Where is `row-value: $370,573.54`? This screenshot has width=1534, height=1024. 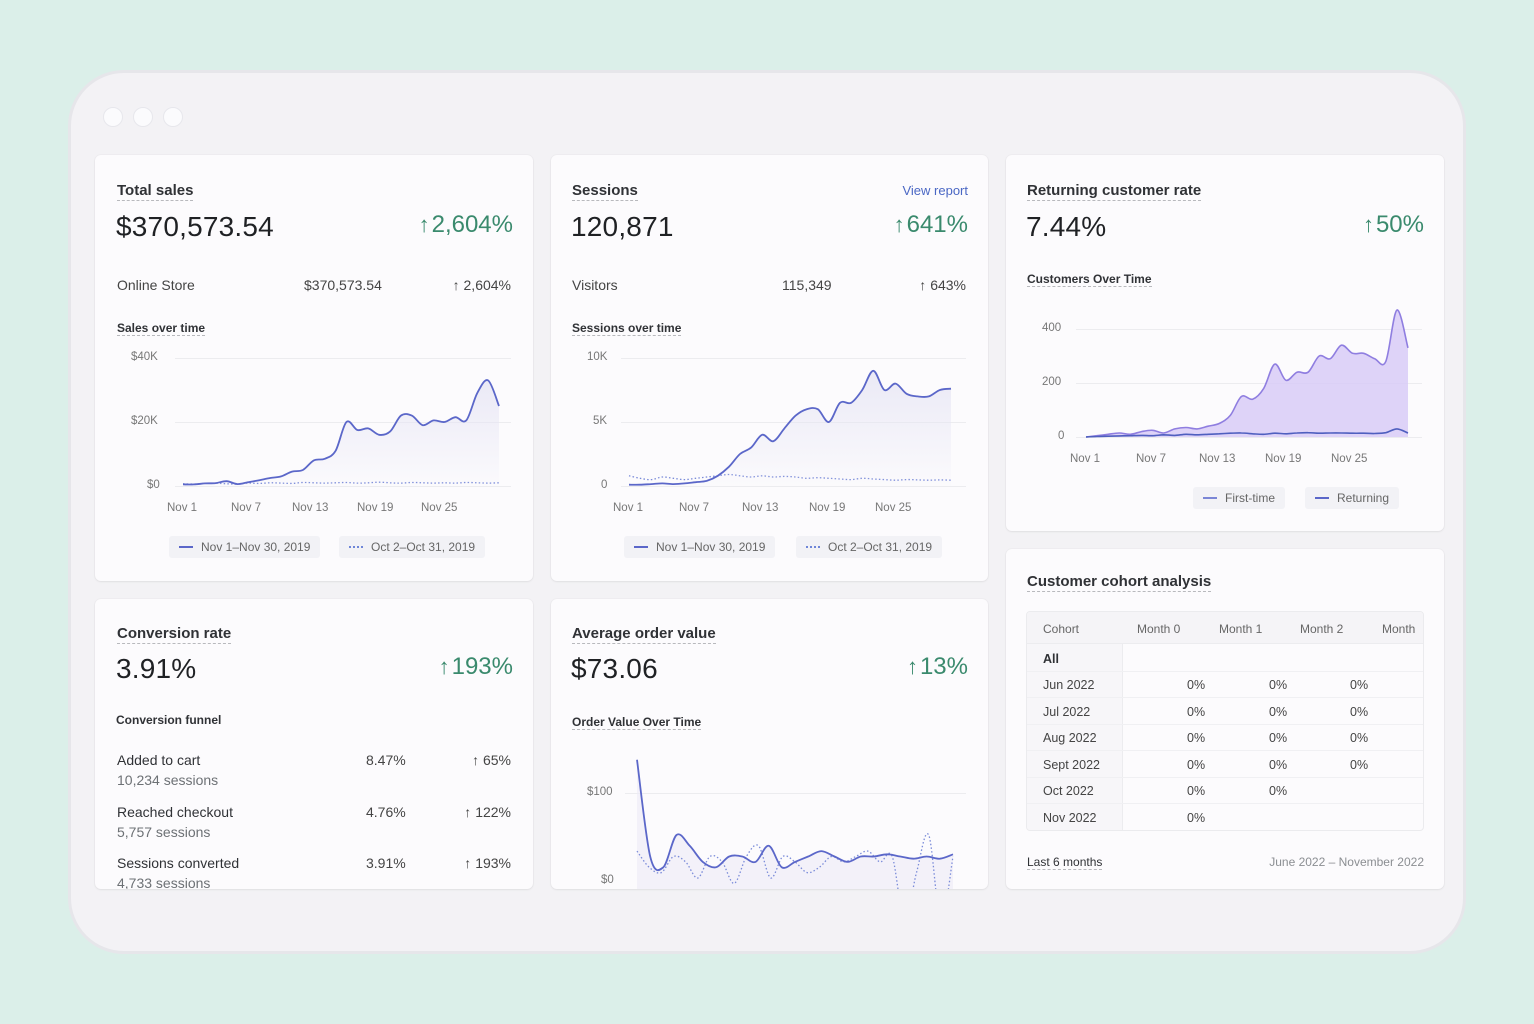
row-value: $370,573.54 is located at coordinates (343, 285).